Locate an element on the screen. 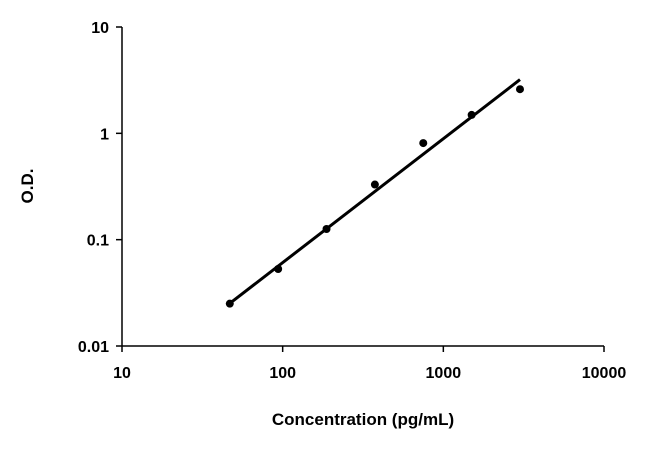 The height and width of the screenshot is (452, 650). x-axis-label: Concentration (pg/mL) is located at coordinates (363, 419).